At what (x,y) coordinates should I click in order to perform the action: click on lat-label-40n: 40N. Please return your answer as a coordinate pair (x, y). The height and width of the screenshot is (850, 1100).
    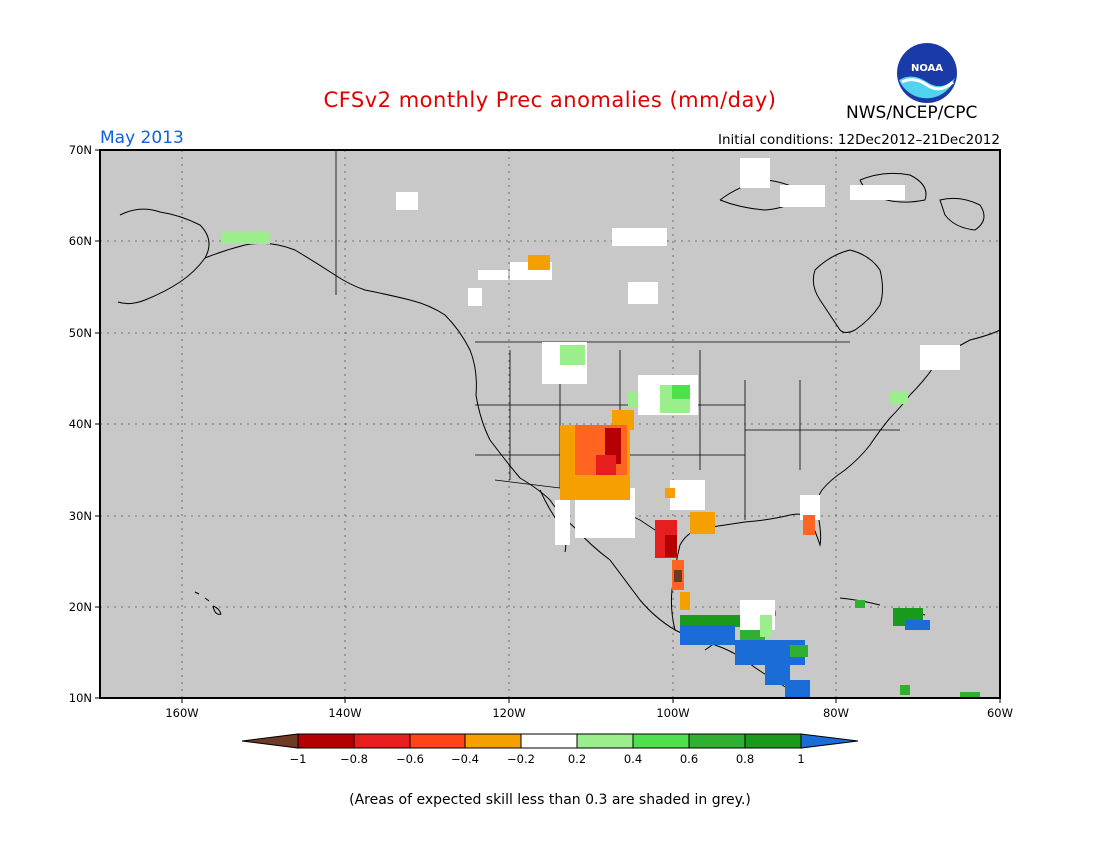
    Looking at the image, I should click on (80, 424).